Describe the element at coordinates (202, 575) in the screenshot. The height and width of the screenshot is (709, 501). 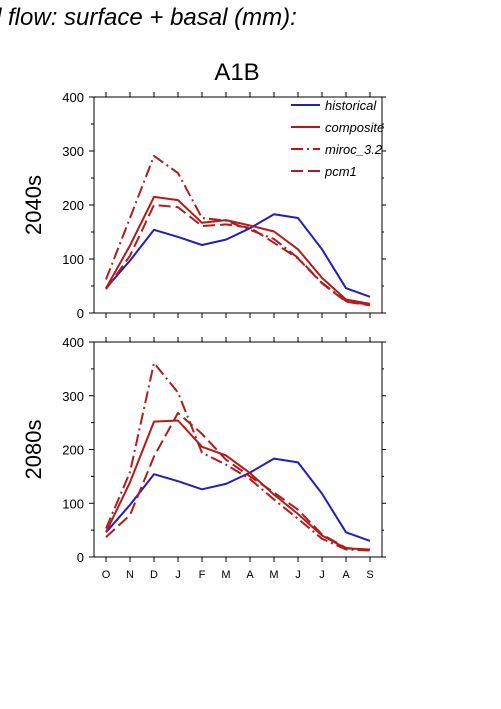
I see `x-tick-label: F` at that location.